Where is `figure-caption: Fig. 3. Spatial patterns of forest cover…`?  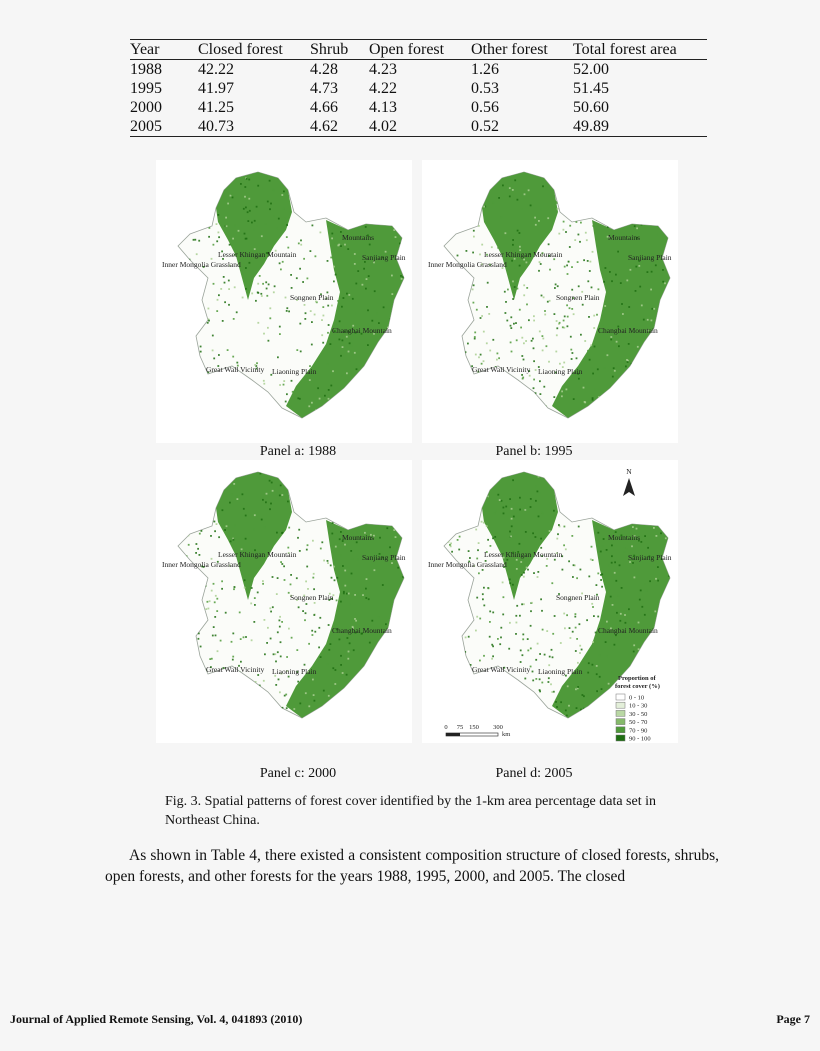
figure-caption: Fig. 3. Spatial patterns of forest cover… is located at coordinates (410, 811).